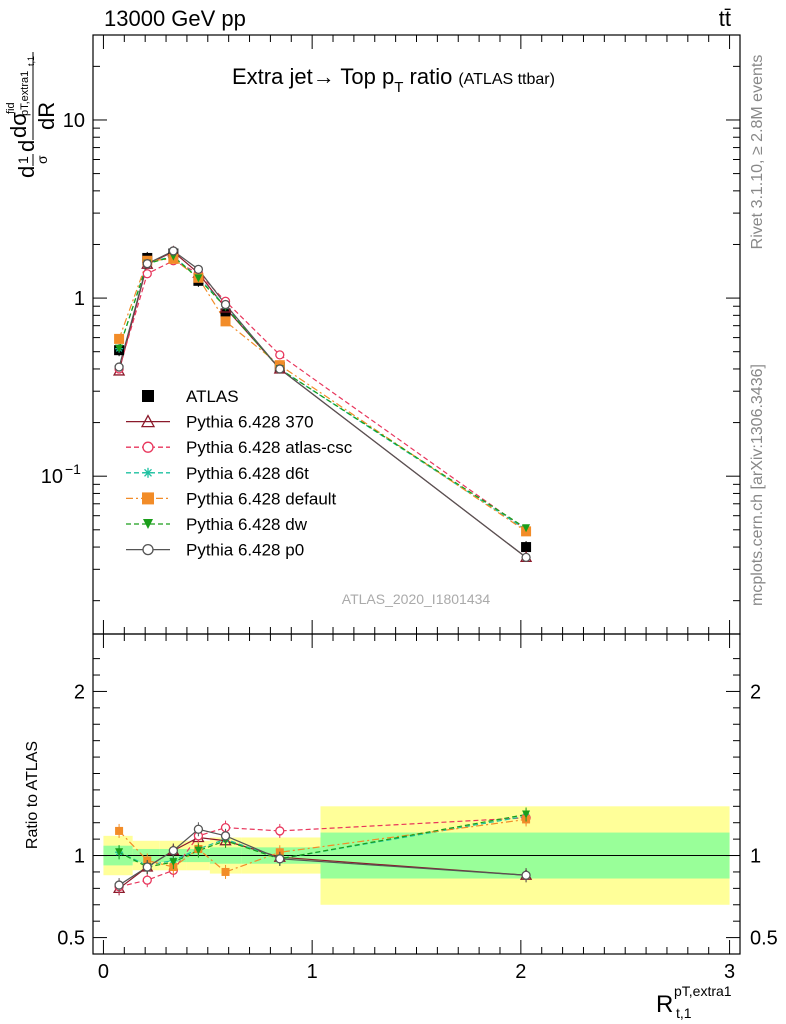 The image size is (786, 1024). I want to click on ratio-y-tick-label-right: 0.5, so click(764, 939).